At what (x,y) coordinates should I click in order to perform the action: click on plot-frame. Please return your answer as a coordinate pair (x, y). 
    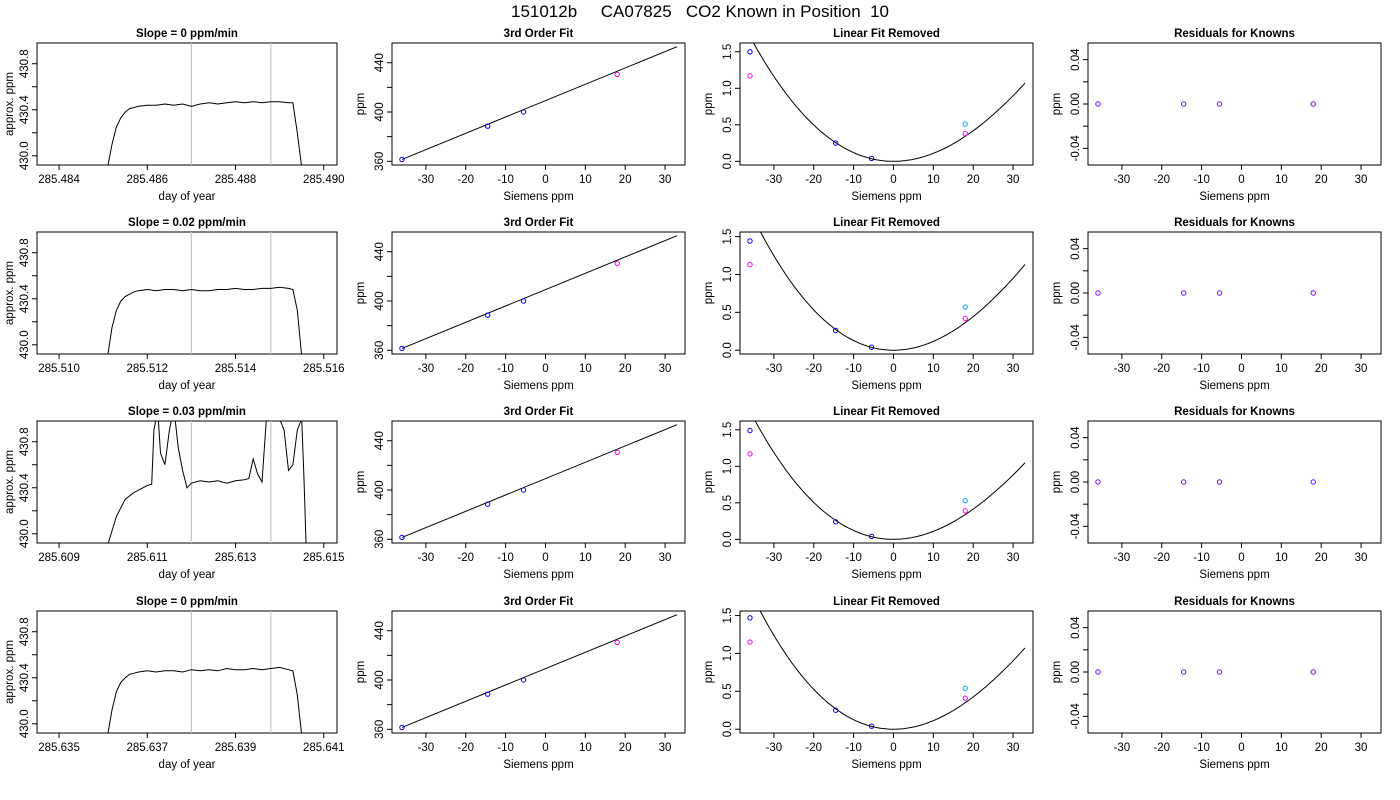
    Looking at the image, I should click on (886, 672).